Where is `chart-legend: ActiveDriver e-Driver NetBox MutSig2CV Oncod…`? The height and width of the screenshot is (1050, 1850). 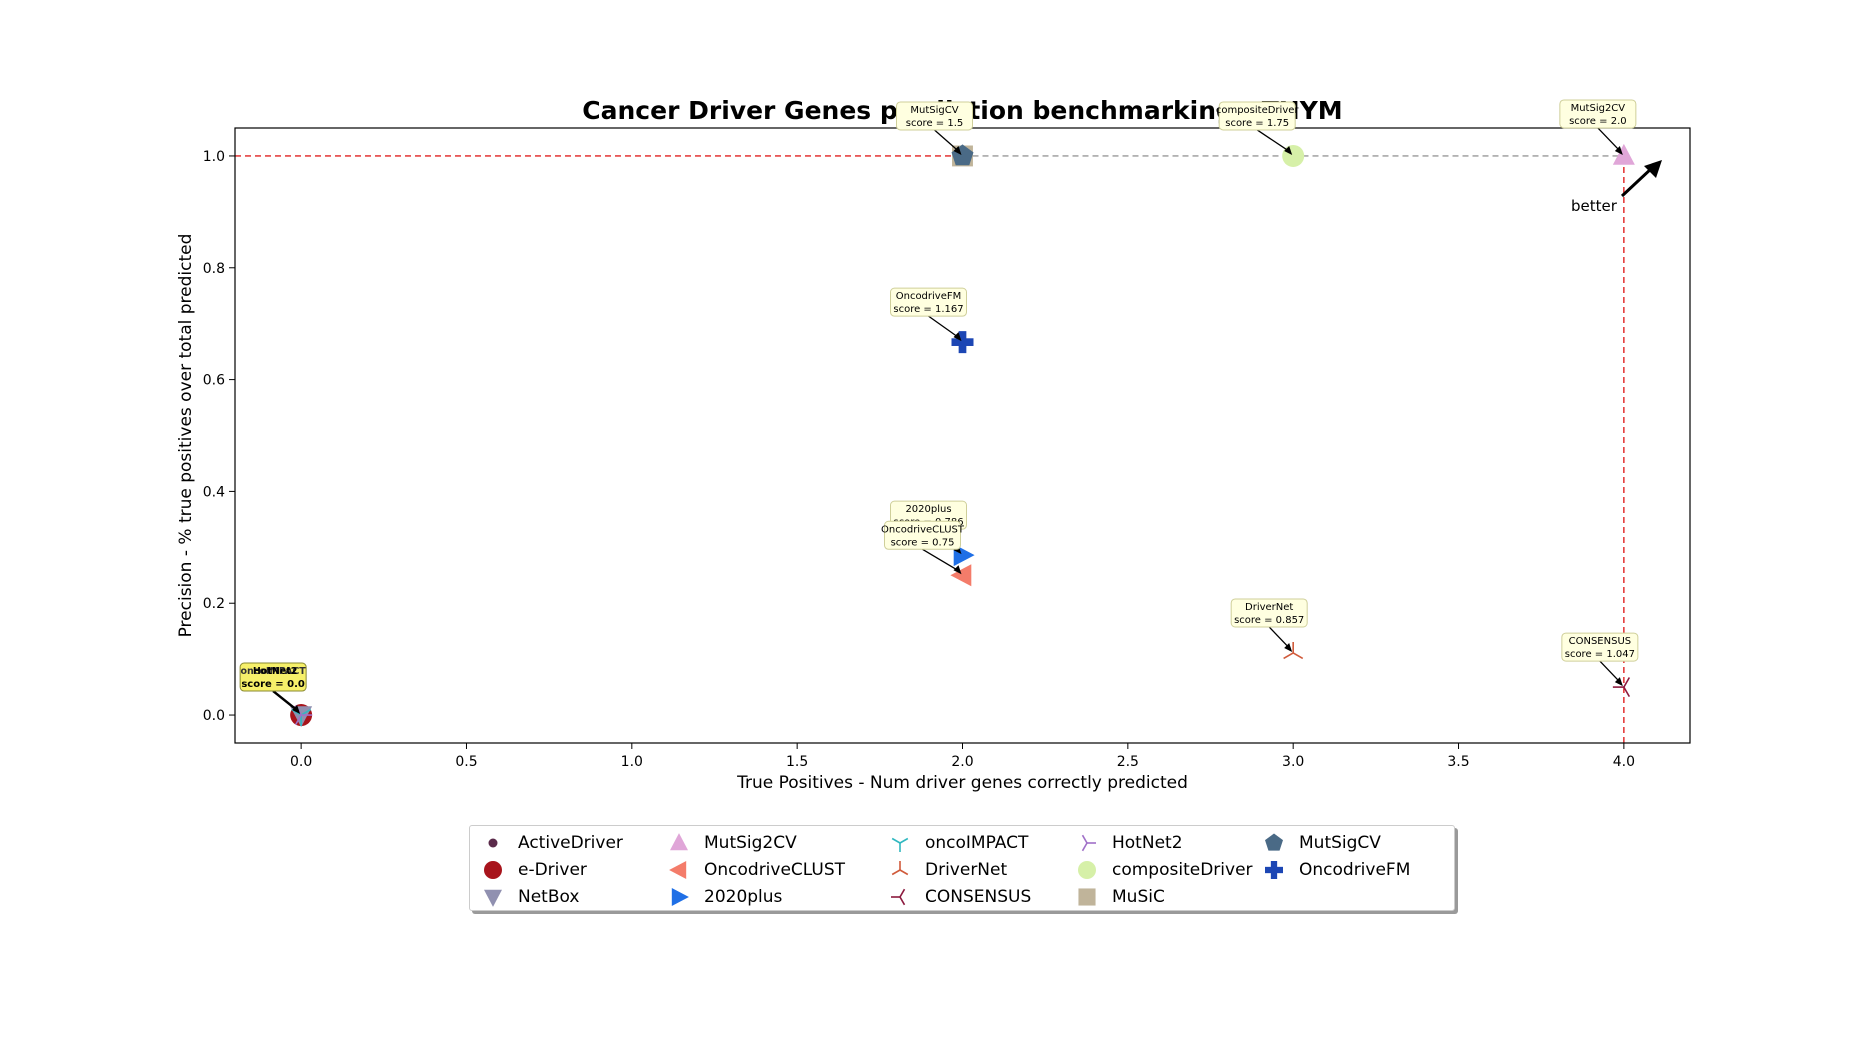 chart-legend: ActiveDriver e-Driver NetBox MutSig2CV Oncod… is located at coordinates (962, 868).